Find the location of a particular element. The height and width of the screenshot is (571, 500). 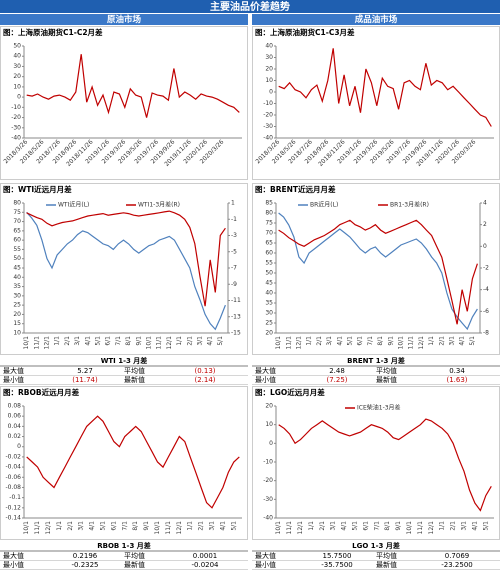

table-cell: (1.63) is located at coordinates (456, 380).